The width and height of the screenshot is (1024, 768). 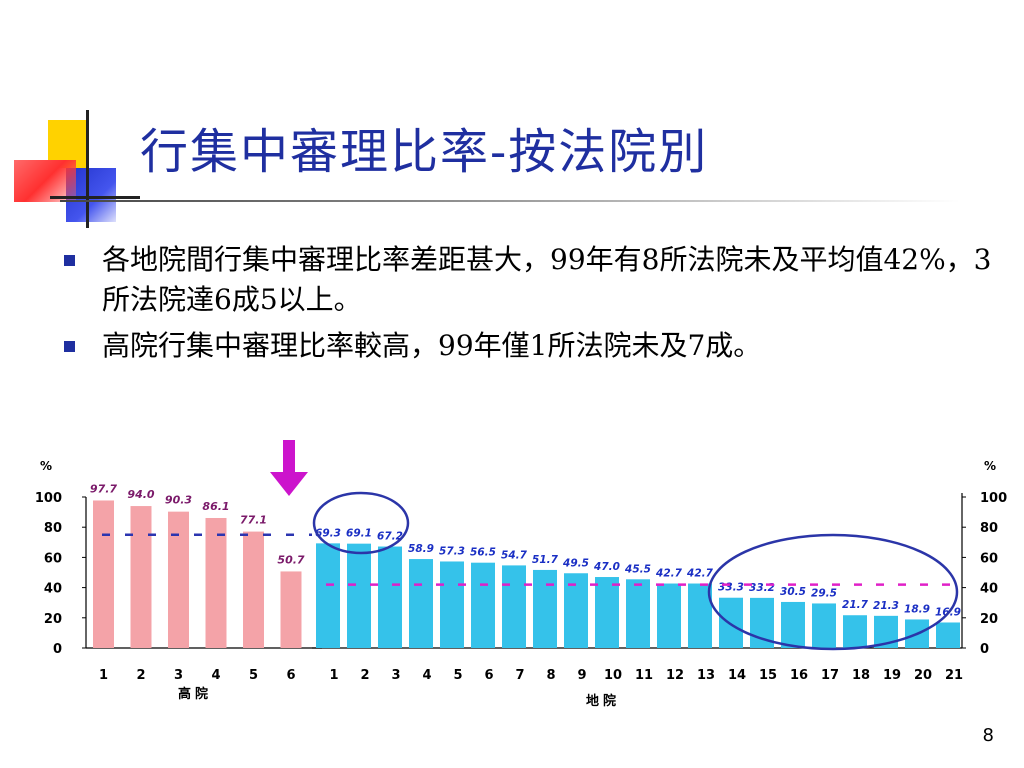 What do you see at coordinates (510, 201) in the screenshot?
I see `title-underline` at bounding box center [510, 201].